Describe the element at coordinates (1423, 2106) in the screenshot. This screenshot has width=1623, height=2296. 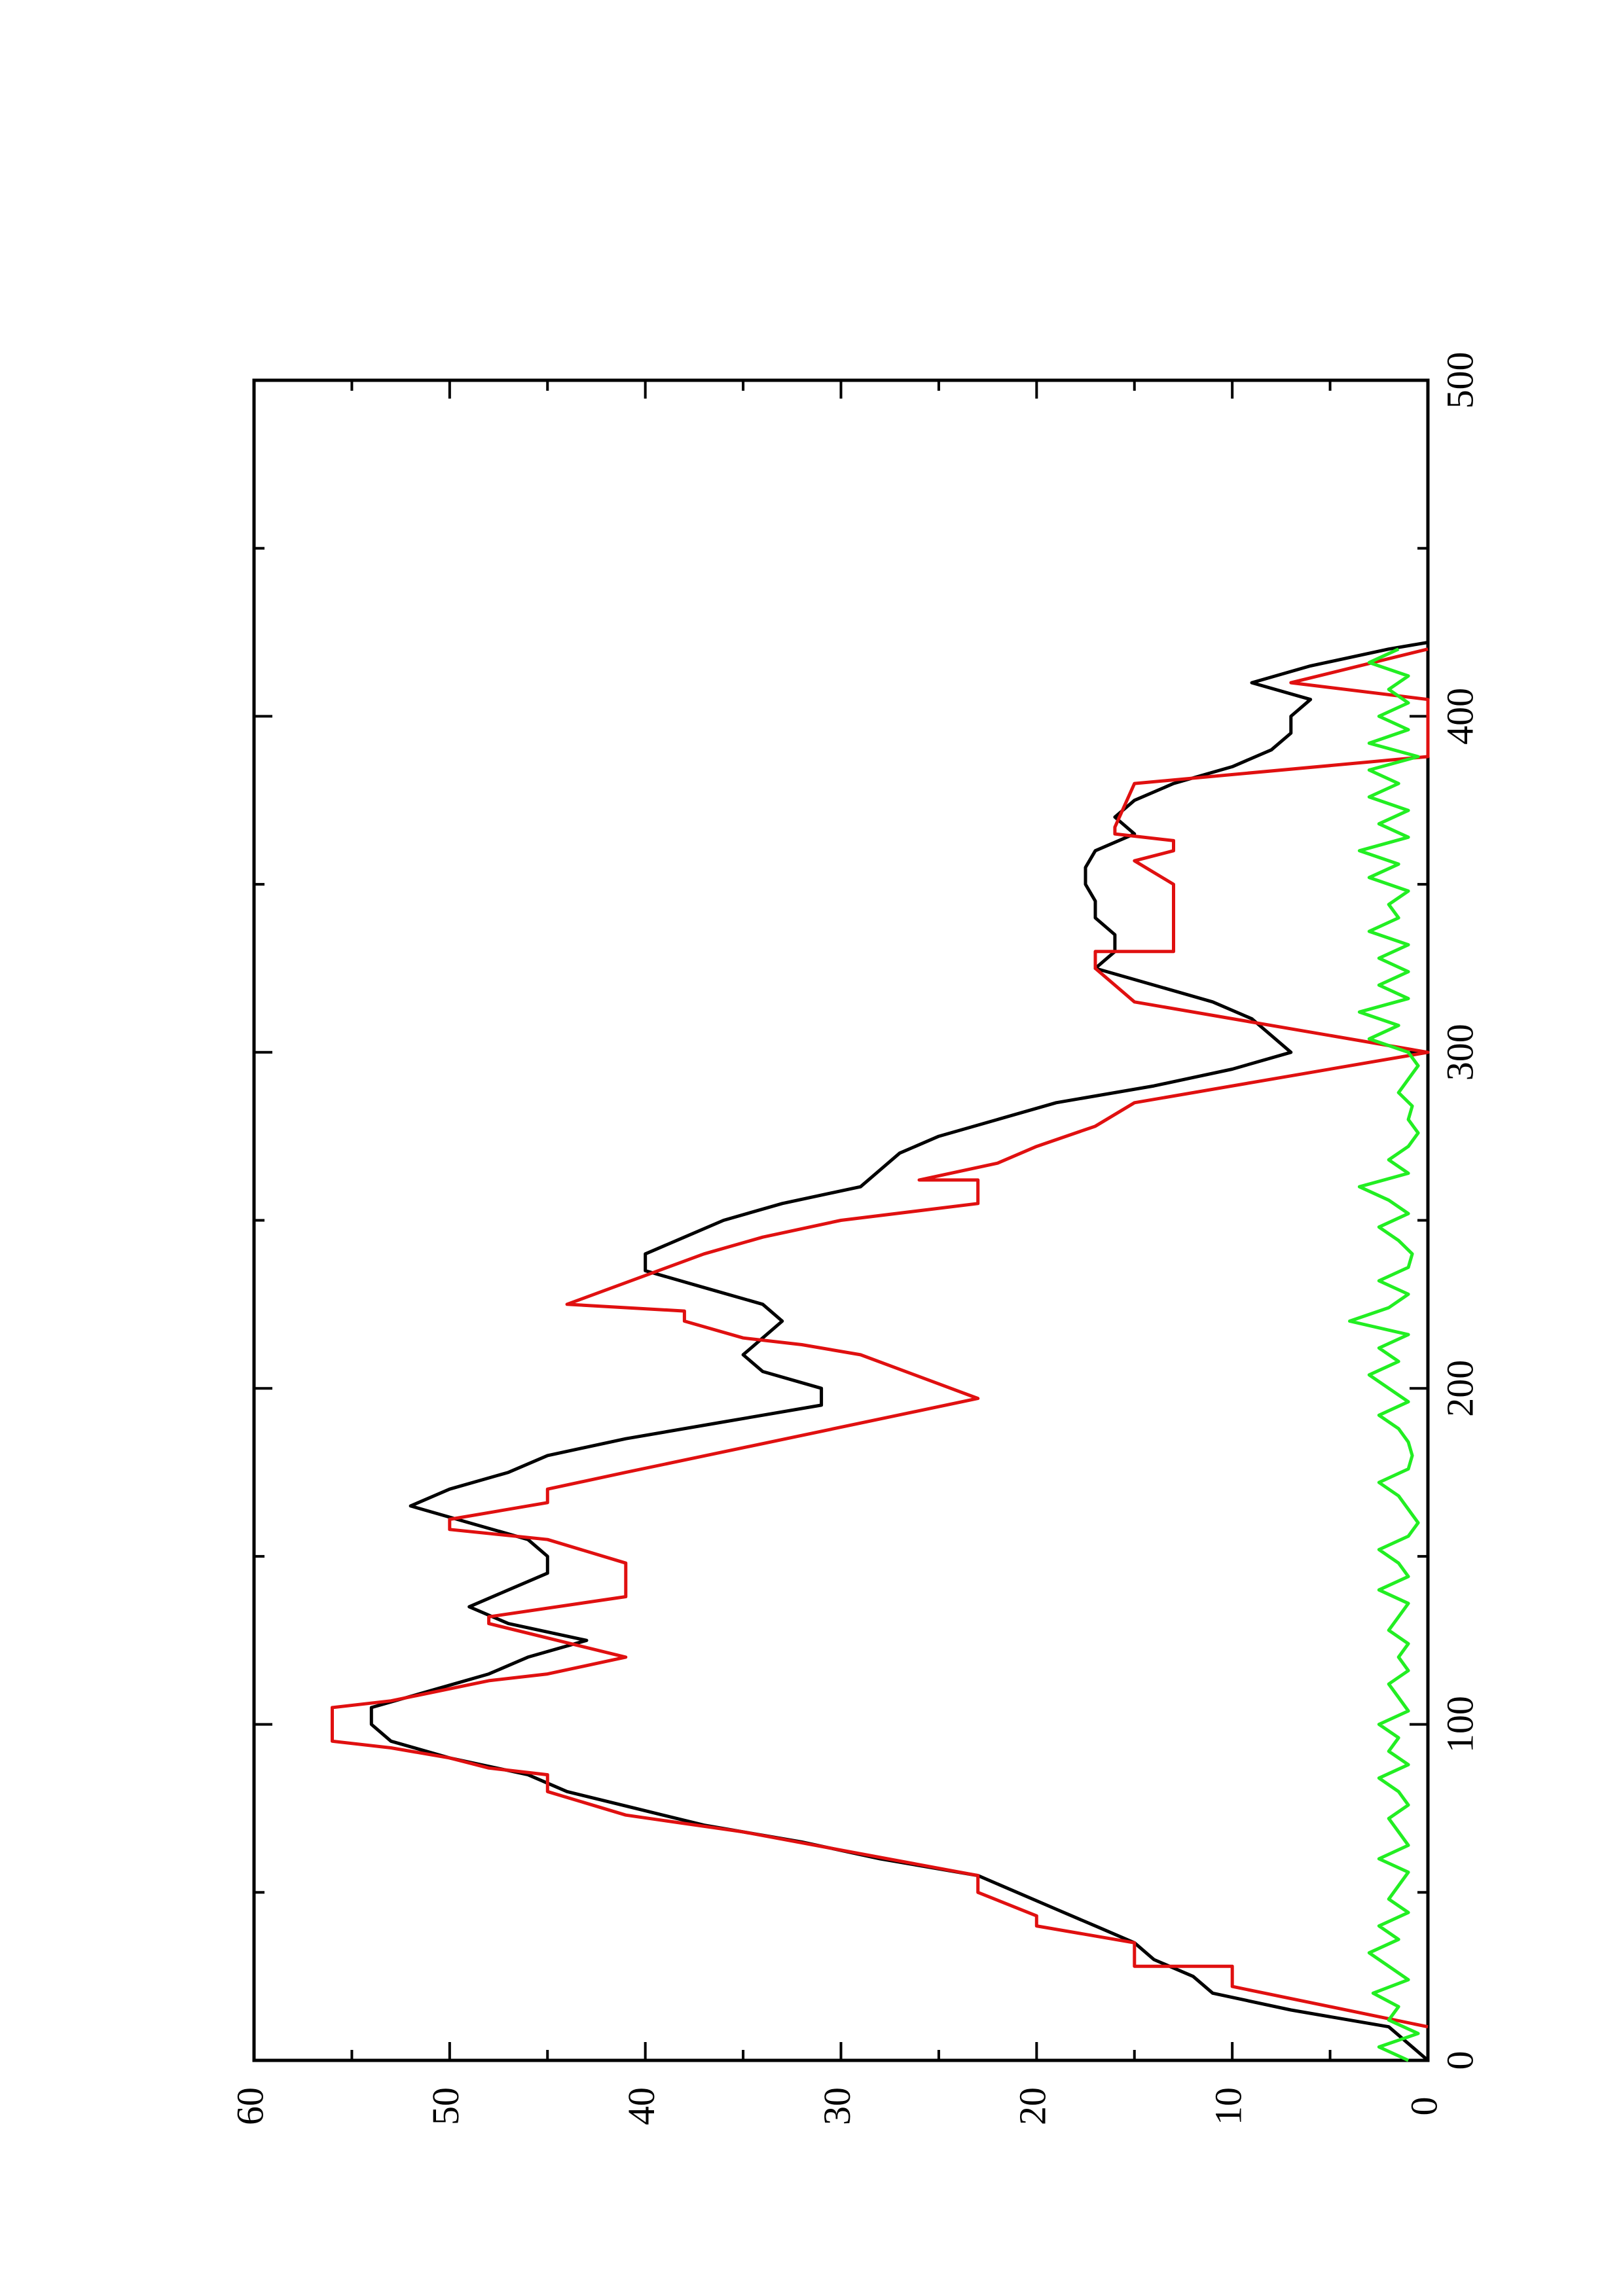
I see `y-tick-label: 0` at that location.